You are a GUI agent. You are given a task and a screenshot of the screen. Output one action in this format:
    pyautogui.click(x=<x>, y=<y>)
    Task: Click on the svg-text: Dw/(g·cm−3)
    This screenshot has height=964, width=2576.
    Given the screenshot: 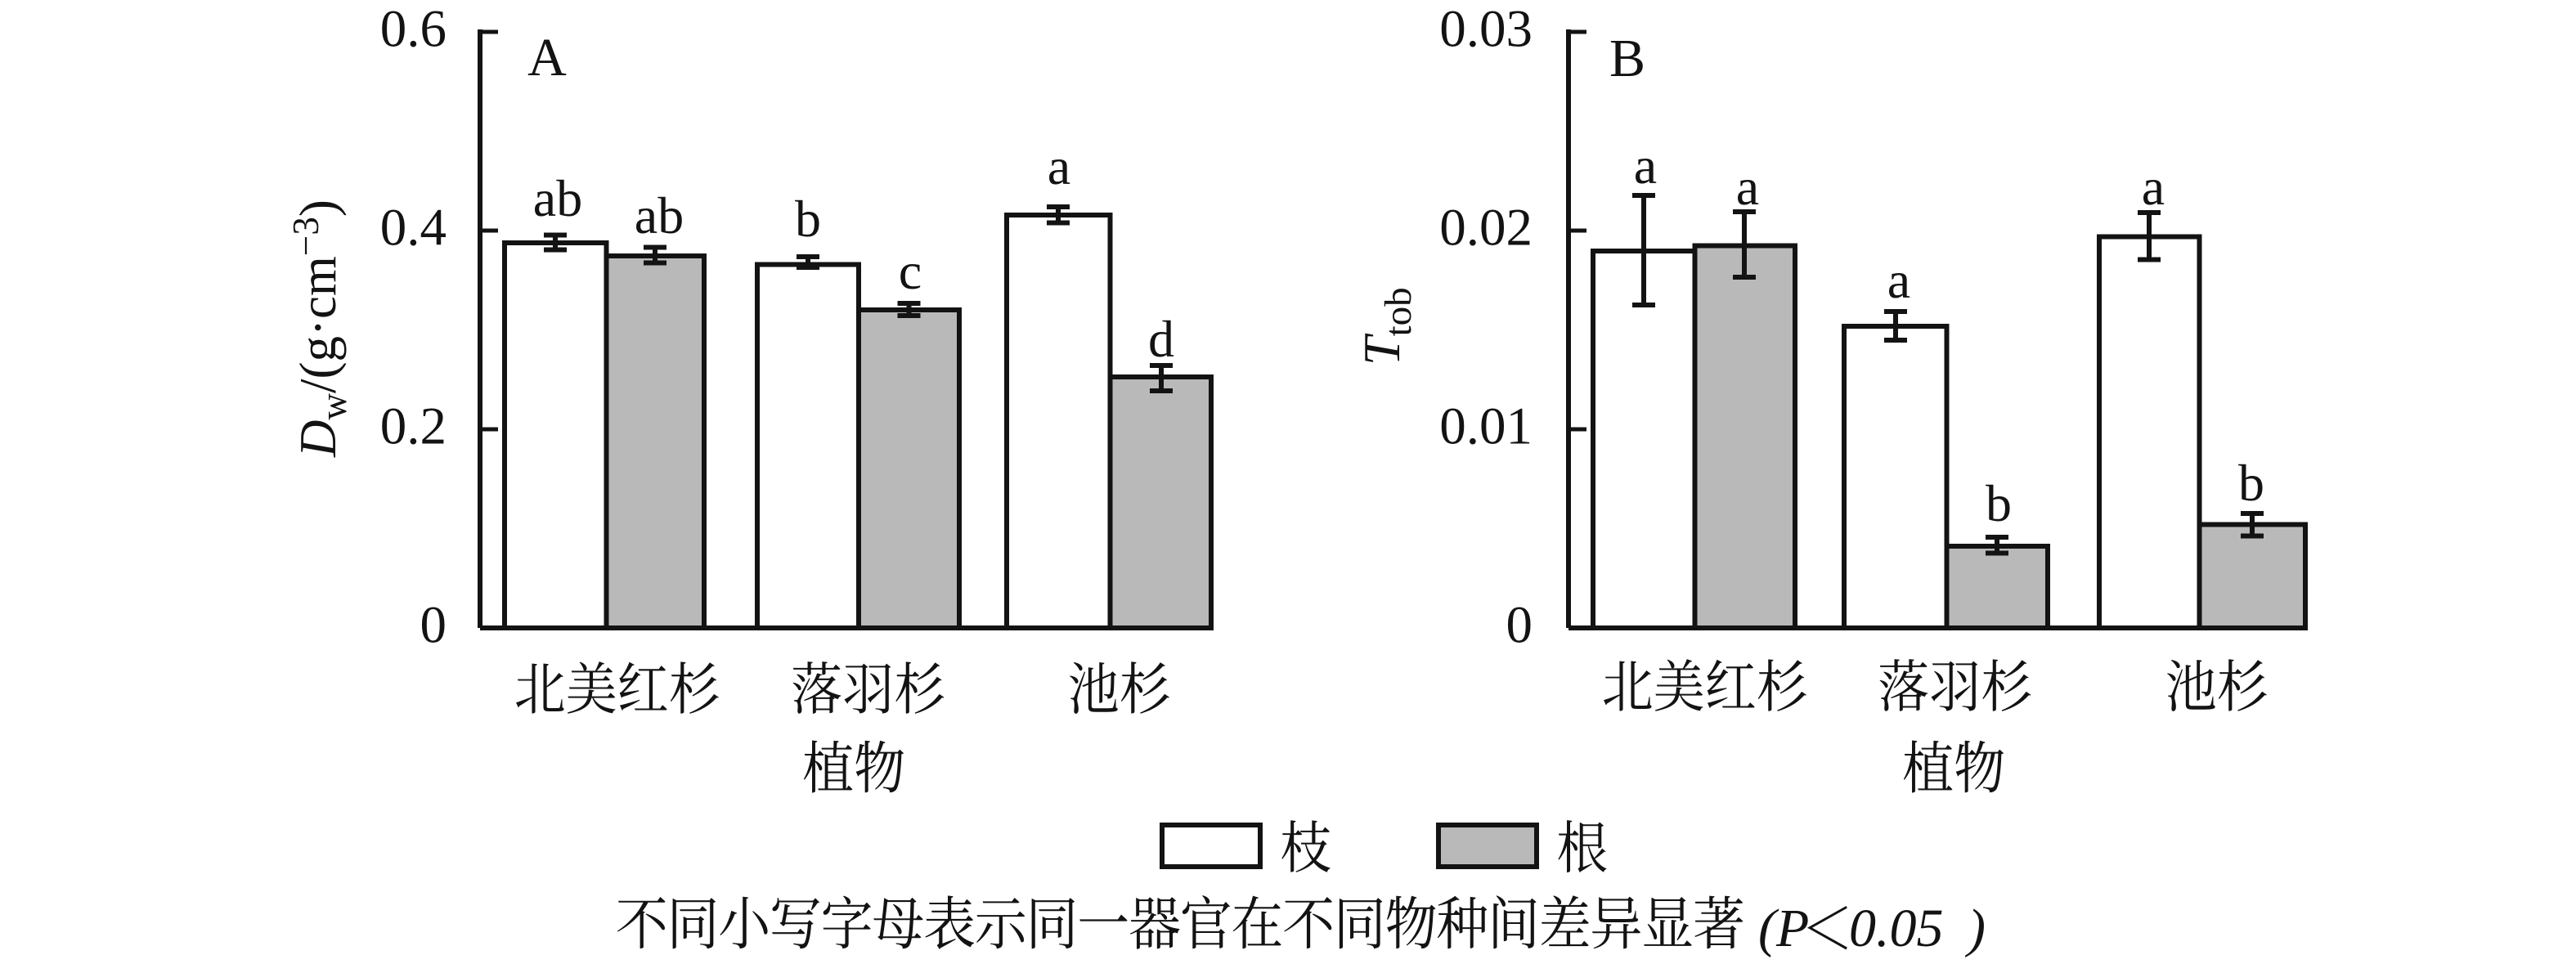 What is the action you would take?
    pyautogui.click(x=319, y=329)
    